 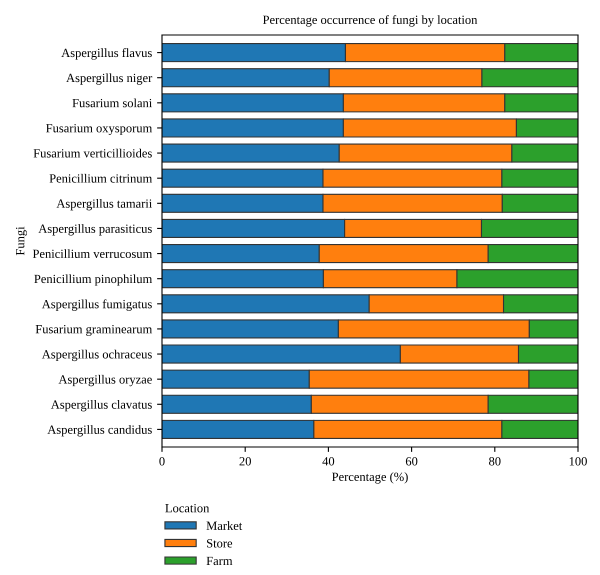 What do you see at coordinates (105, 380) in the screenshot?
I see `y-tick-label: Aspergillus oryzae` at bounding box center [105, 380].